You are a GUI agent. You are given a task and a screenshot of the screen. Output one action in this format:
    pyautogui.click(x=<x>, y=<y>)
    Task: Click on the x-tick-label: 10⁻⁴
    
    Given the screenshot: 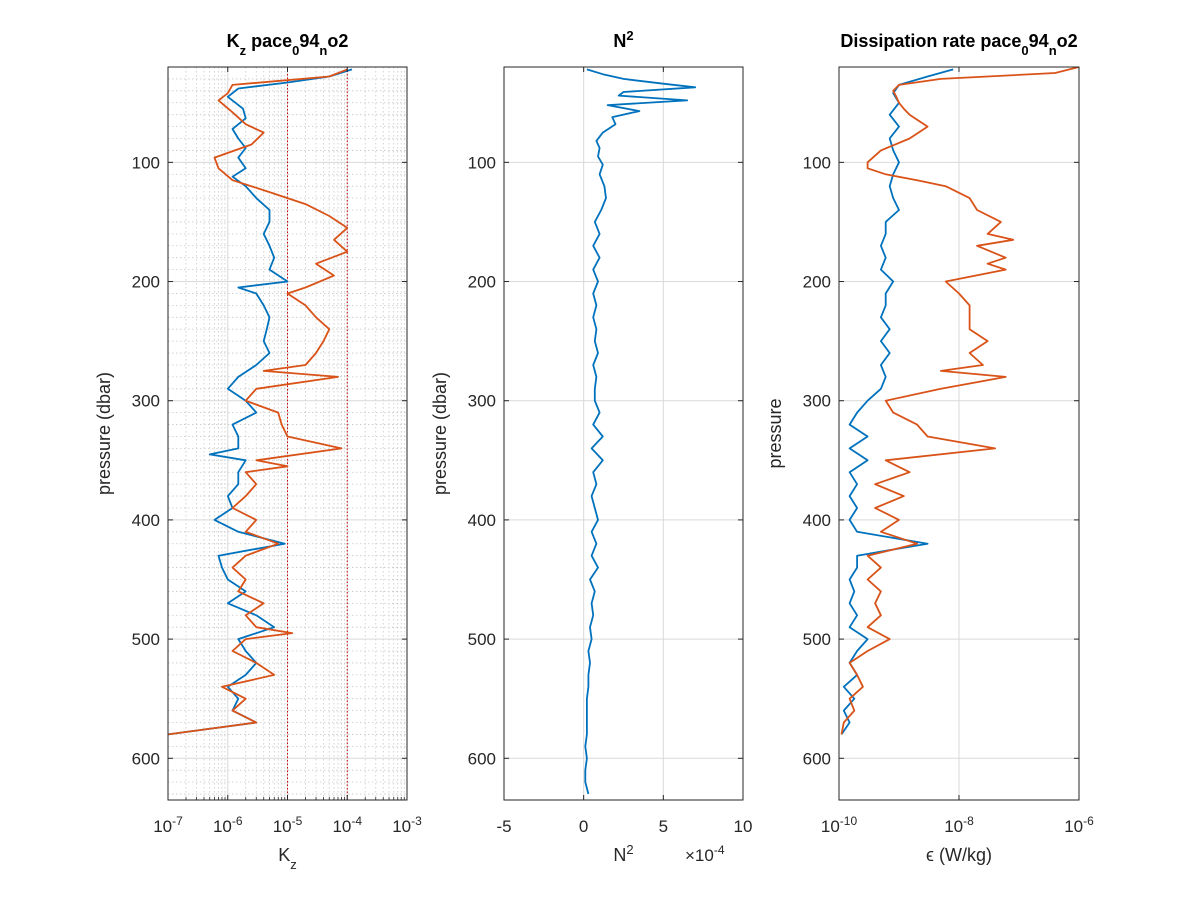 What is the action you would take?
    pyautogui.click(x=347, y=825)
    